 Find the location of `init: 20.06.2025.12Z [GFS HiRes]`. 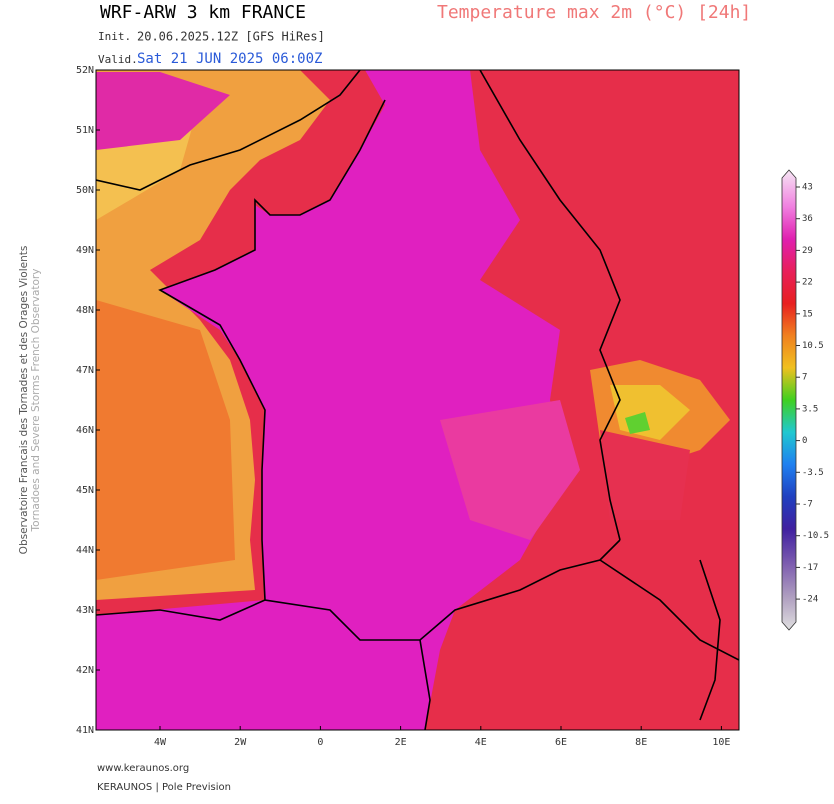

init: 20.06.2025.12Z [GFS HiRes] is located at coordinates (231, 37).